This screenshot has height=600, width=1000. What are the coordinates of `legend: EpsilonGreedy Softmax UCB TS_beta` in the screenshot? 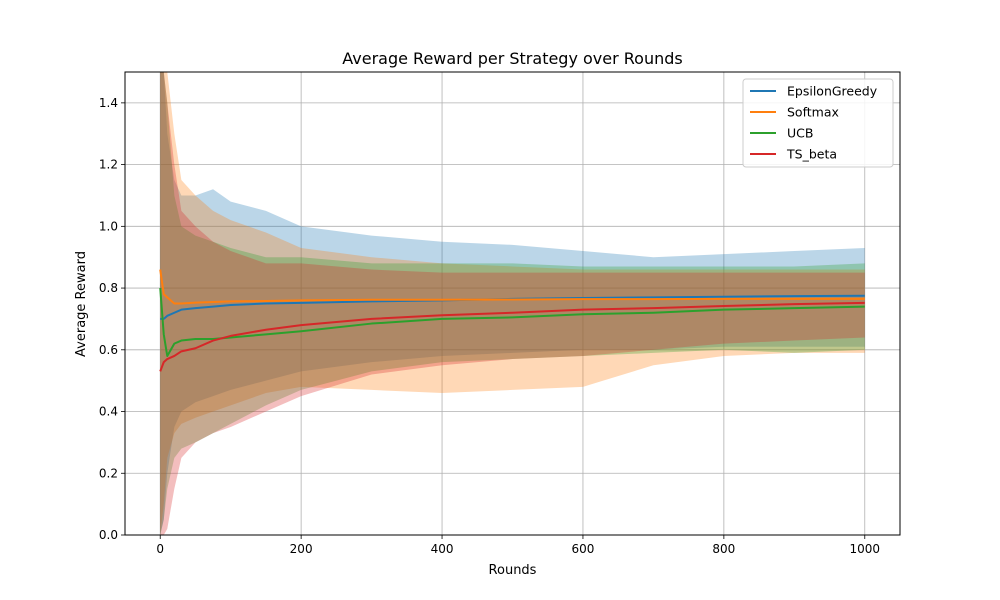 It's located at (818, 123).